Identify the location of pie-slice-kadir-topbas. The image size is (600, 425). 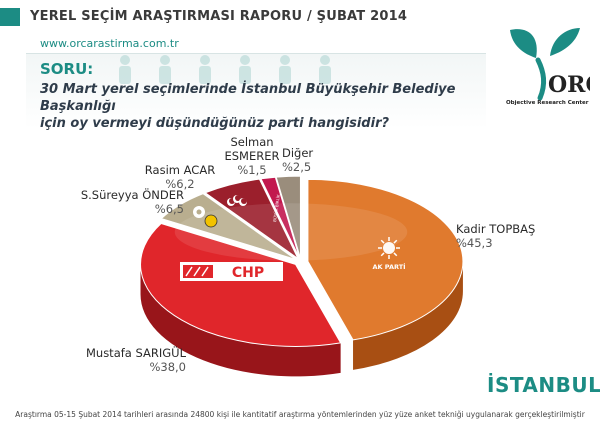
(385, 259).